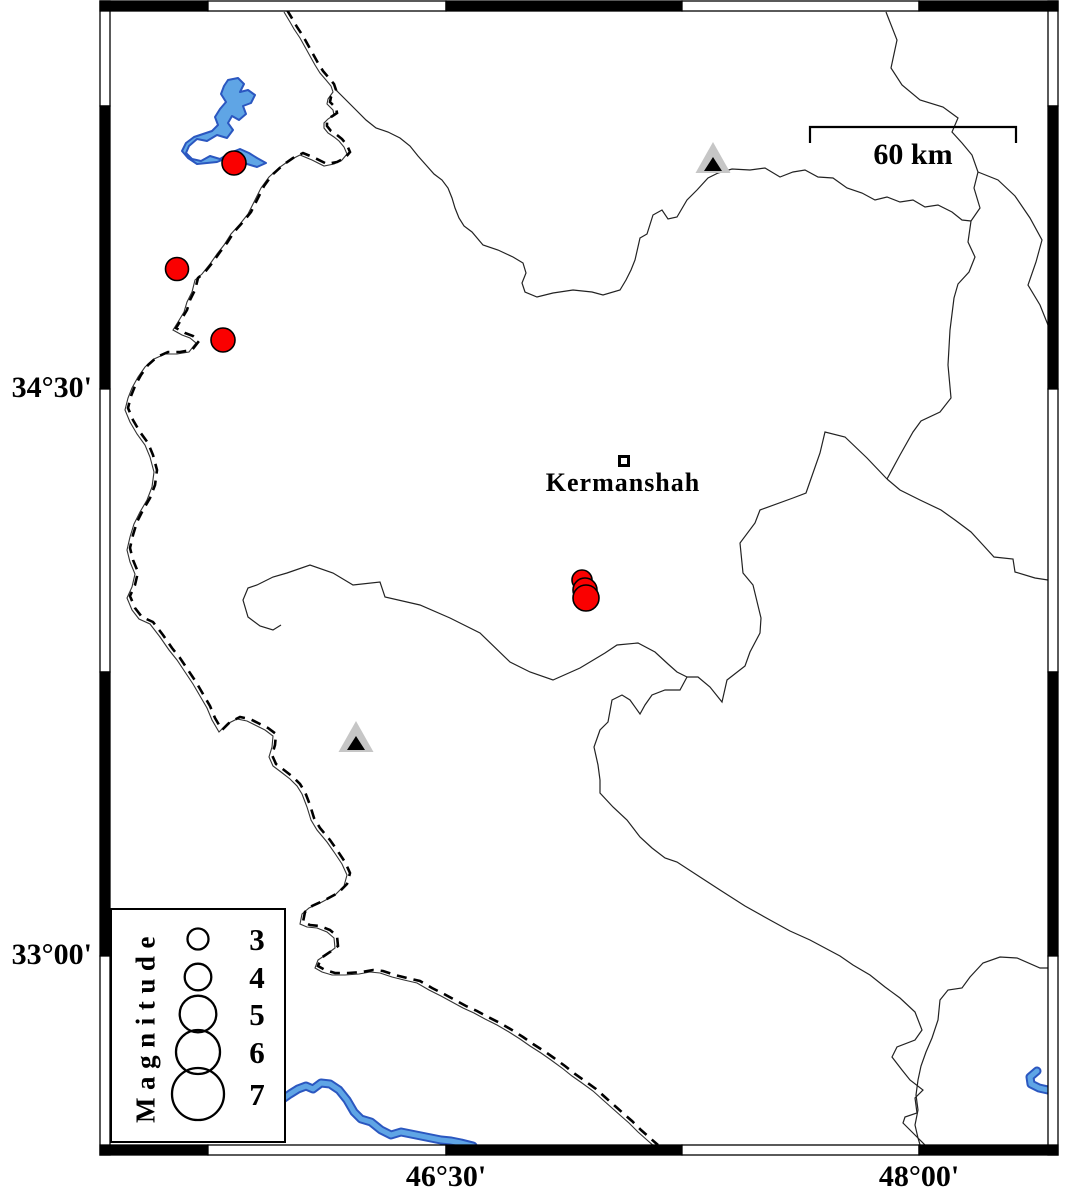  What do you see at coordinates (257, 939) in the screenshot?
I see `legend-magnitude-value: 3` at bounding box center [257, 939].